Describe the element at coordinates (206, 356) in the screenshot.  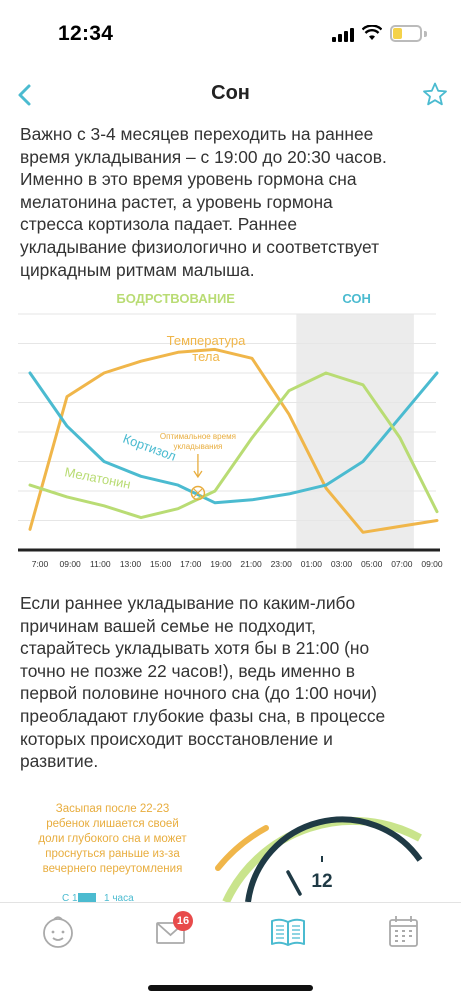
I see `temperature-label: тела` at that location.